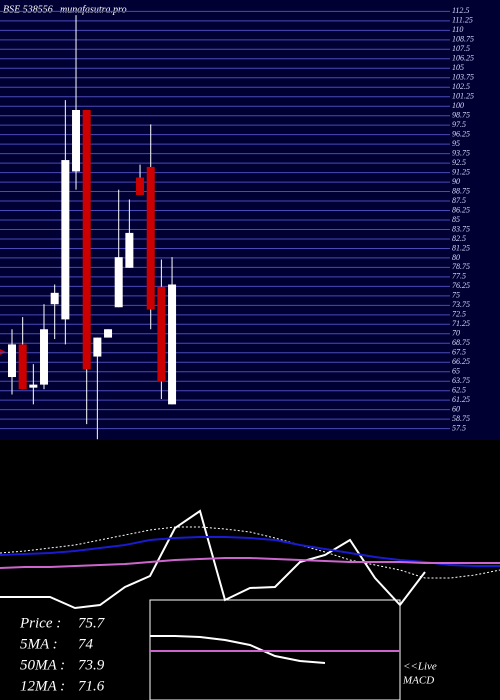 The width and height of the screenshot is (500, 700). What do you see at coordinates (456, 333) in the screenshot?
I see `y-tick-label: 70` at bounding box center [456, 333].